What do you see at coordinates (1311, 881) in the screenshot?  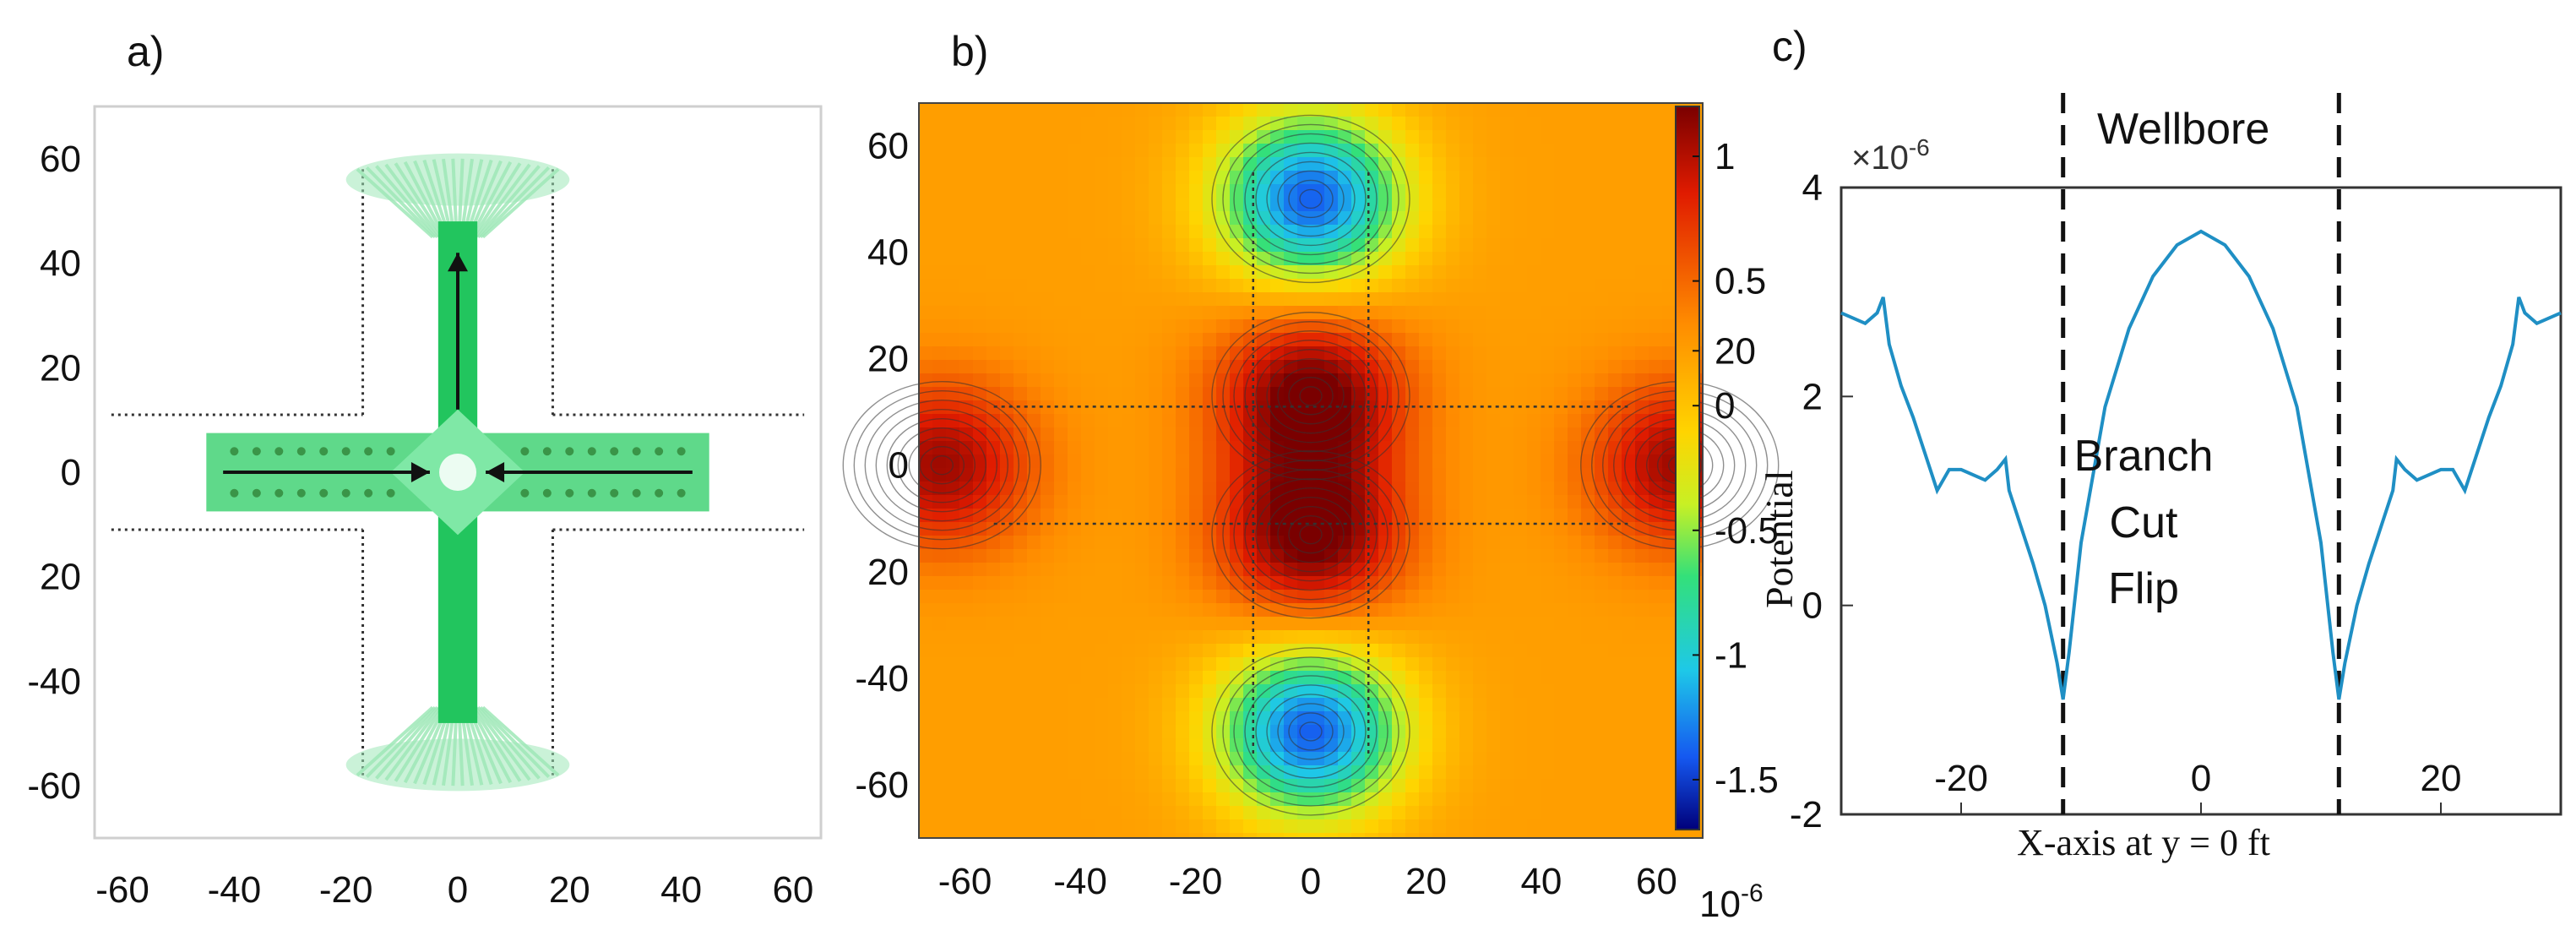 I see `panel-b-x-tick: 0` at bounding box center [1311, 881].